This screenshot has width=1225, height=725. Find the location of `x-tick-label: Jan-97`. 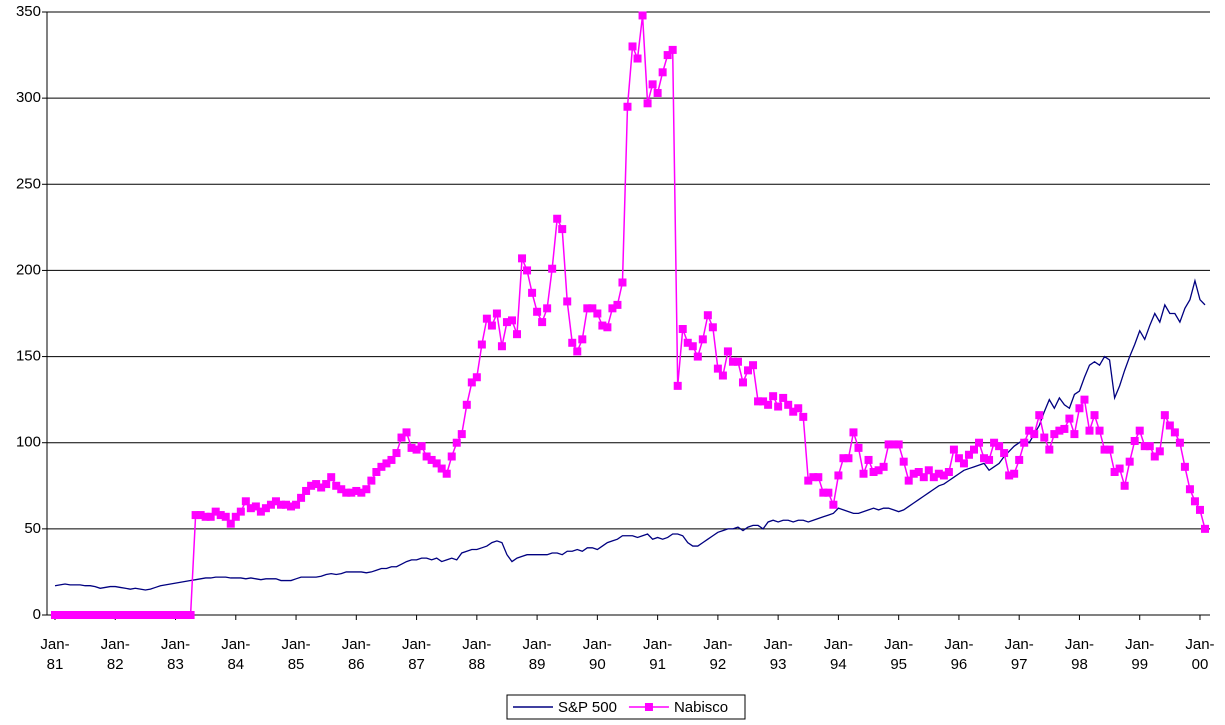

x-tick-label: Jan-97 is located at coordinates (1019, 654).